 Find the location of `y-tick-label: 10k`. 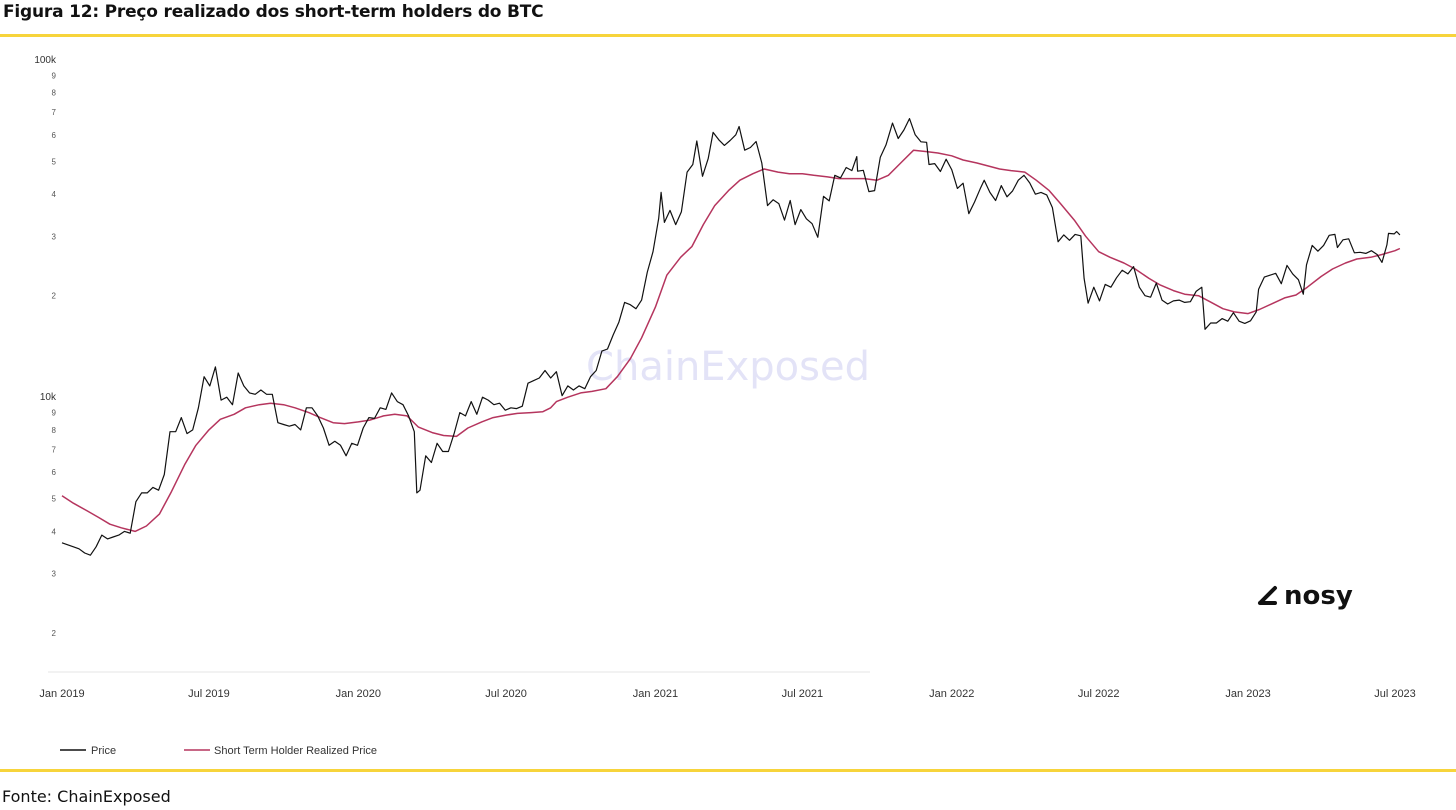

y-tick-label: 10k is located at coordinates (48, 397).